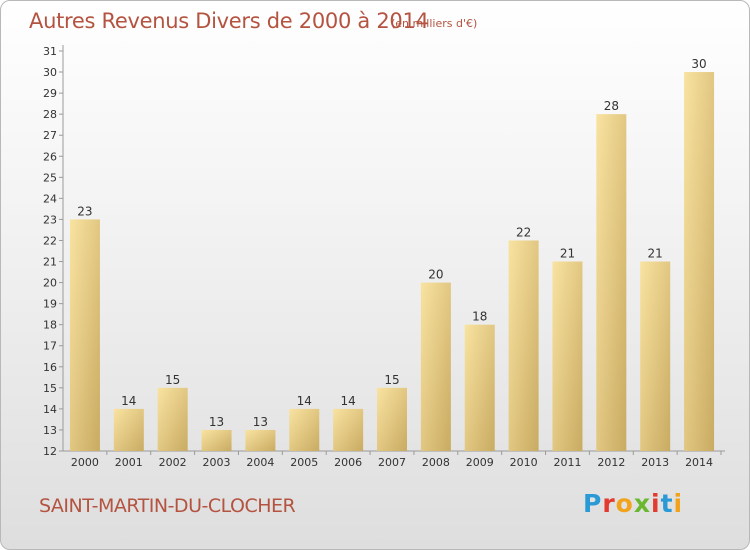 The width and height of the screenshot is (750, 550). Describe the element at coordinates (50, 430) in the screenshot. I see `y-tick-label: 13` at that location.